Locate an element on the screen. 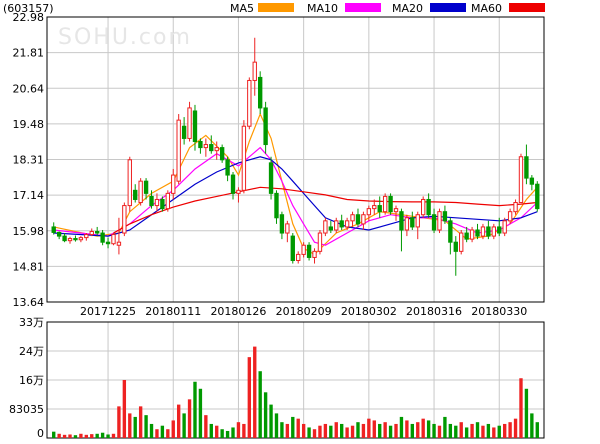 Image resolution: width=600 pixels, height=444 pixels. legend-swatch-ma5 is located at coordinates (276, 7).